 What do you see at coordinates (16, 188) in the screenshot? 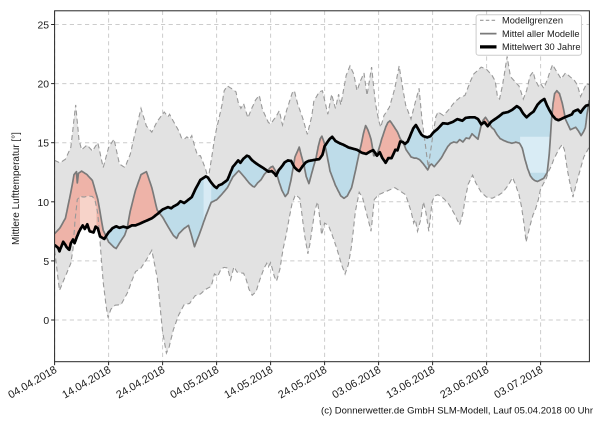
I see `svg-text: Mittlere Lufttemperatur [°]` at bounding box center [16, 188].